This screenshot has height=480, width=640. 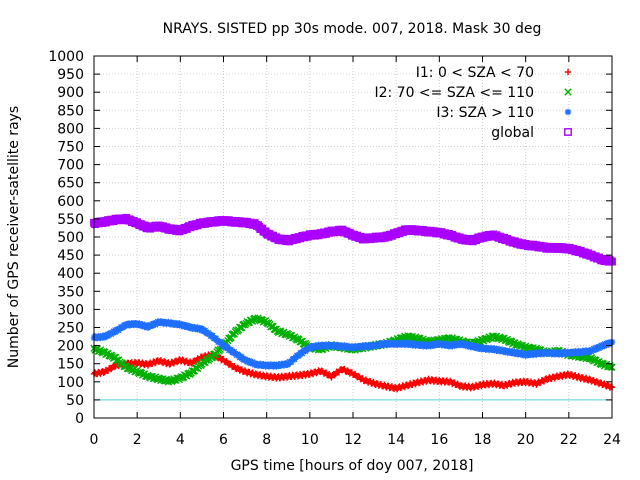 What do you see at coordinates (70, 329) in the screenshot?
I see `y-tick-label: 250` at bounding box center [70, 329].